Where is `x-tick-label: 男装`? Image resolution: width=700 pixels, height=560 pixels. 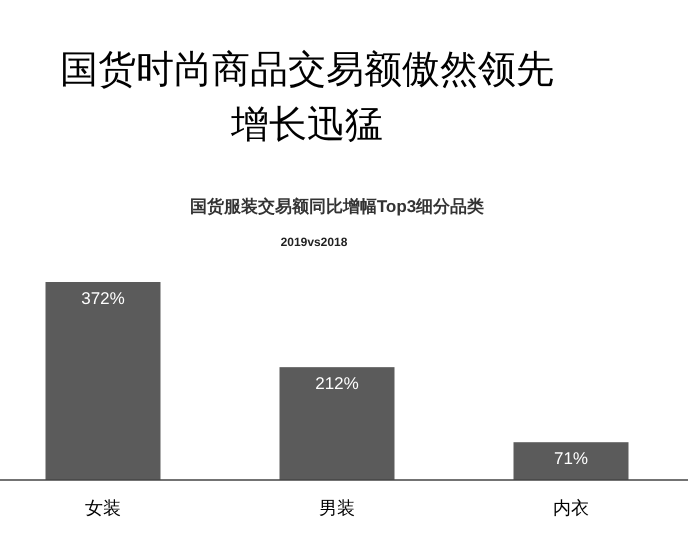 x-tick-label: 男装 is located at coordinates (337, 508).